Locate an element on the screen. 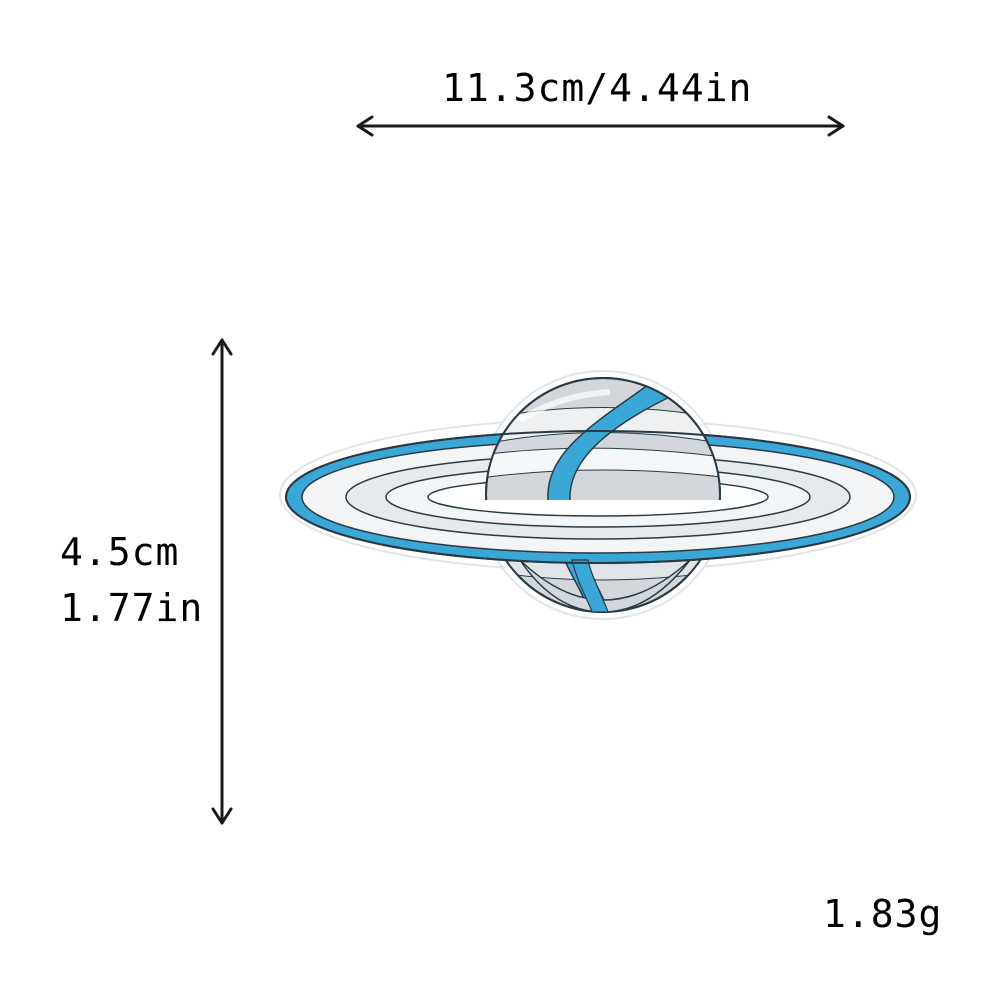  height-arrow is located at coordinates (222, 581).